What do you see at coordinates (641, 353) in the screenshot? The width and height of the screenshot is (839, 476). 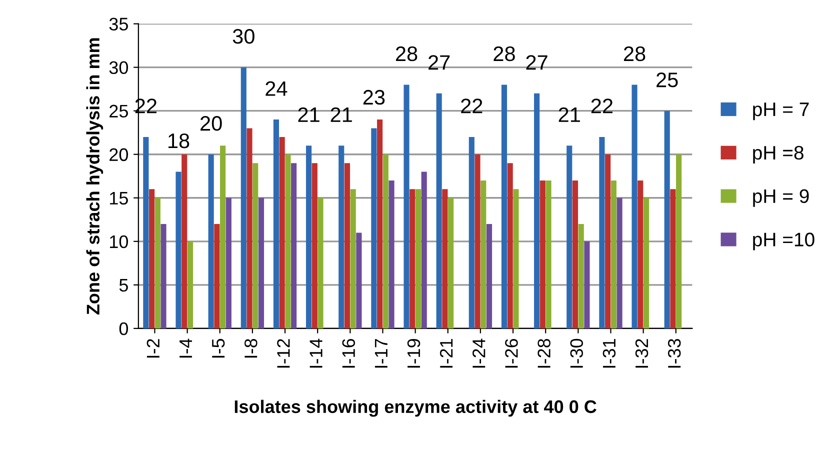 I see `x-tick-label: I-32` at bounding box center [641, 353].